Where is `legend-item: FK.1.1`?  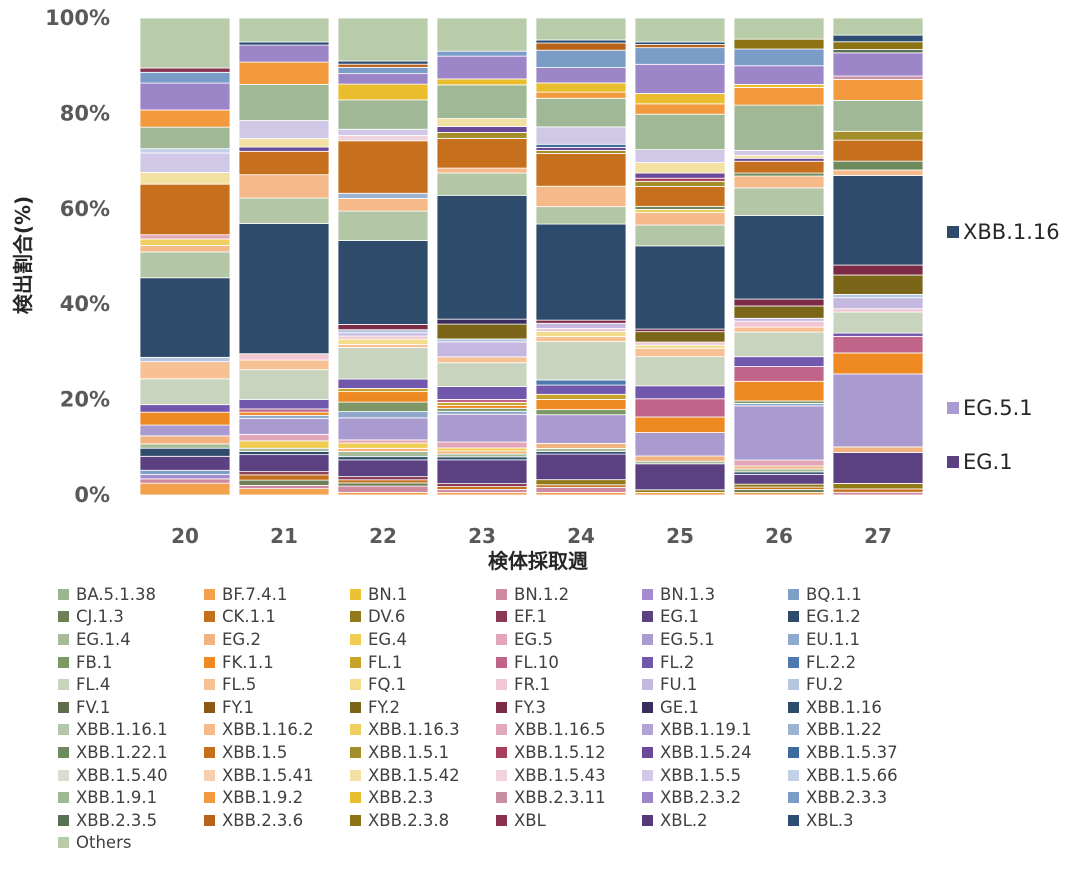 legend-item: FK.1.1 is located at coordinates (277, 662).